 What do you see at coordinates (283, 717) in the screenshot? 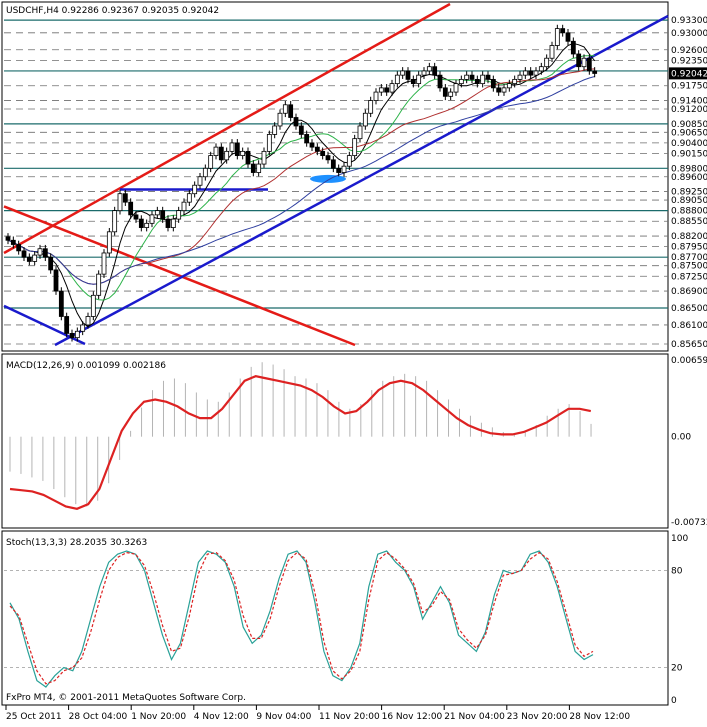
I see `time-axis-label: 9 Nov 04:00` at bounding box center [283, 717].